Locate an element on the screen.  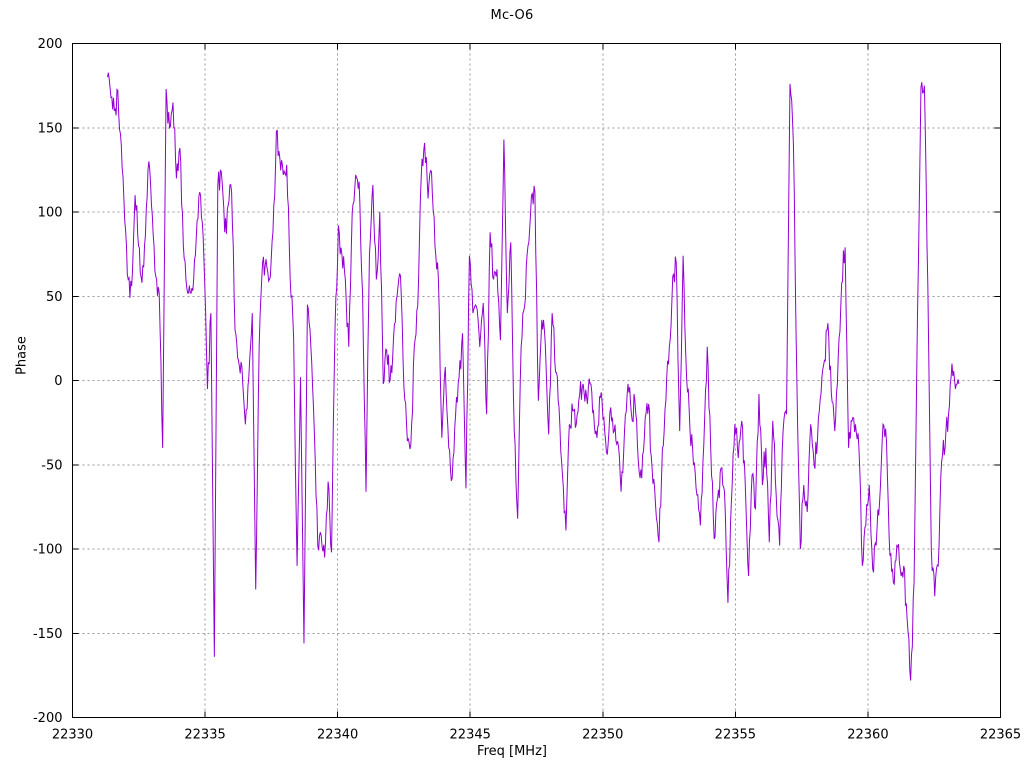
x-tick-label: 22335 is located at coordinates (204, 735).